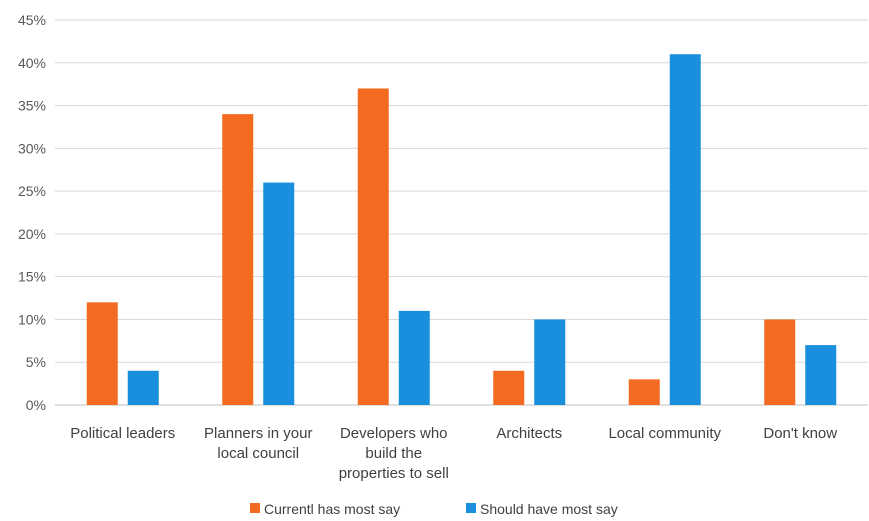  Describe the element at coordinates (32, 191) in the screenshot. I see `y-tick-label: 25%` at that location.